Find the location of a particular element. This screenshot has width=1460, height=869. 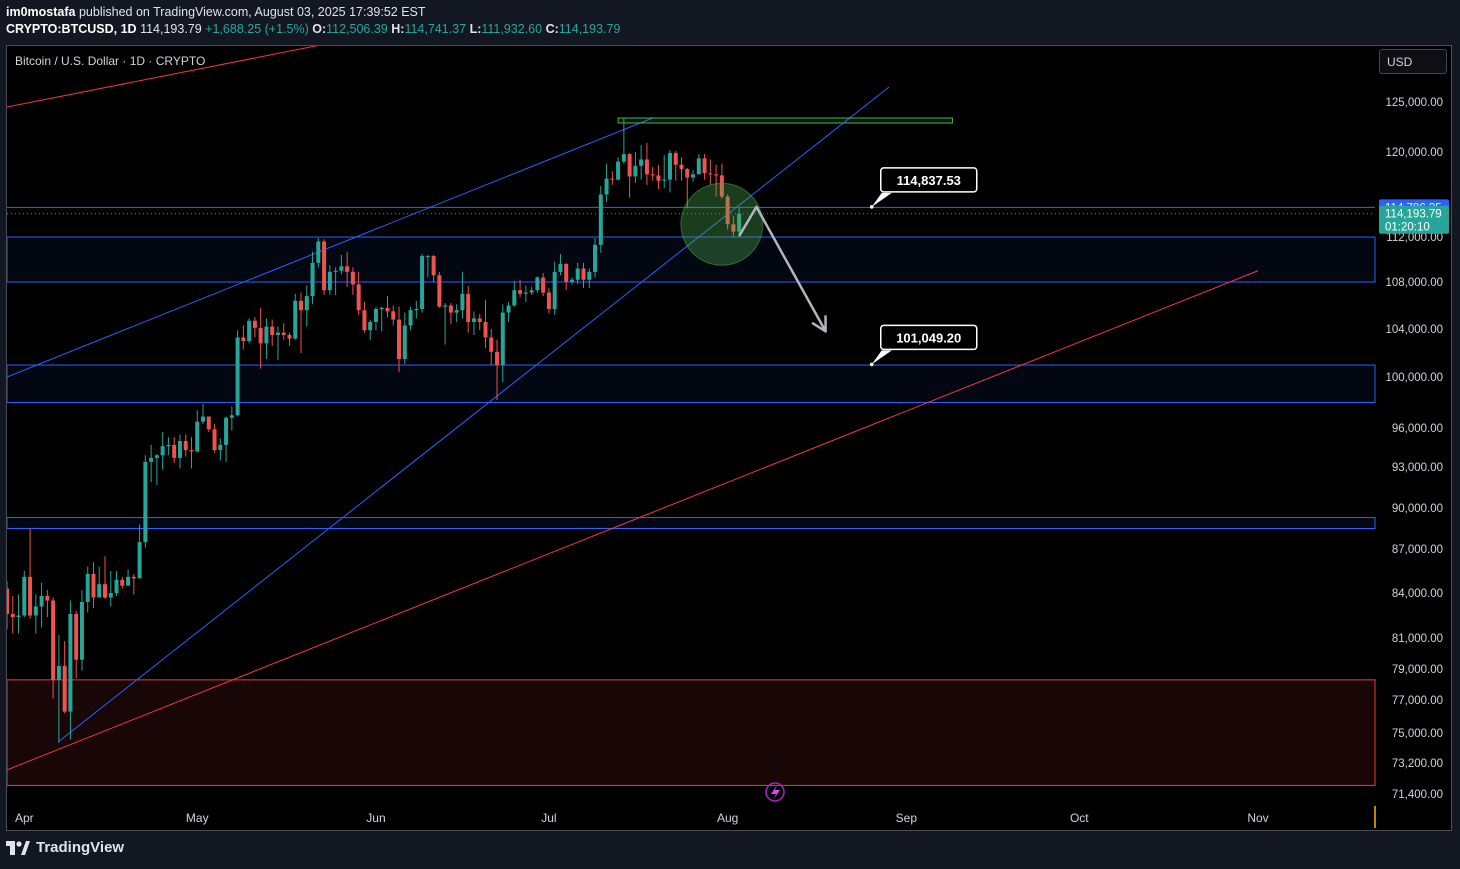

currency-button: USD is located at coordinates (1413, 61).